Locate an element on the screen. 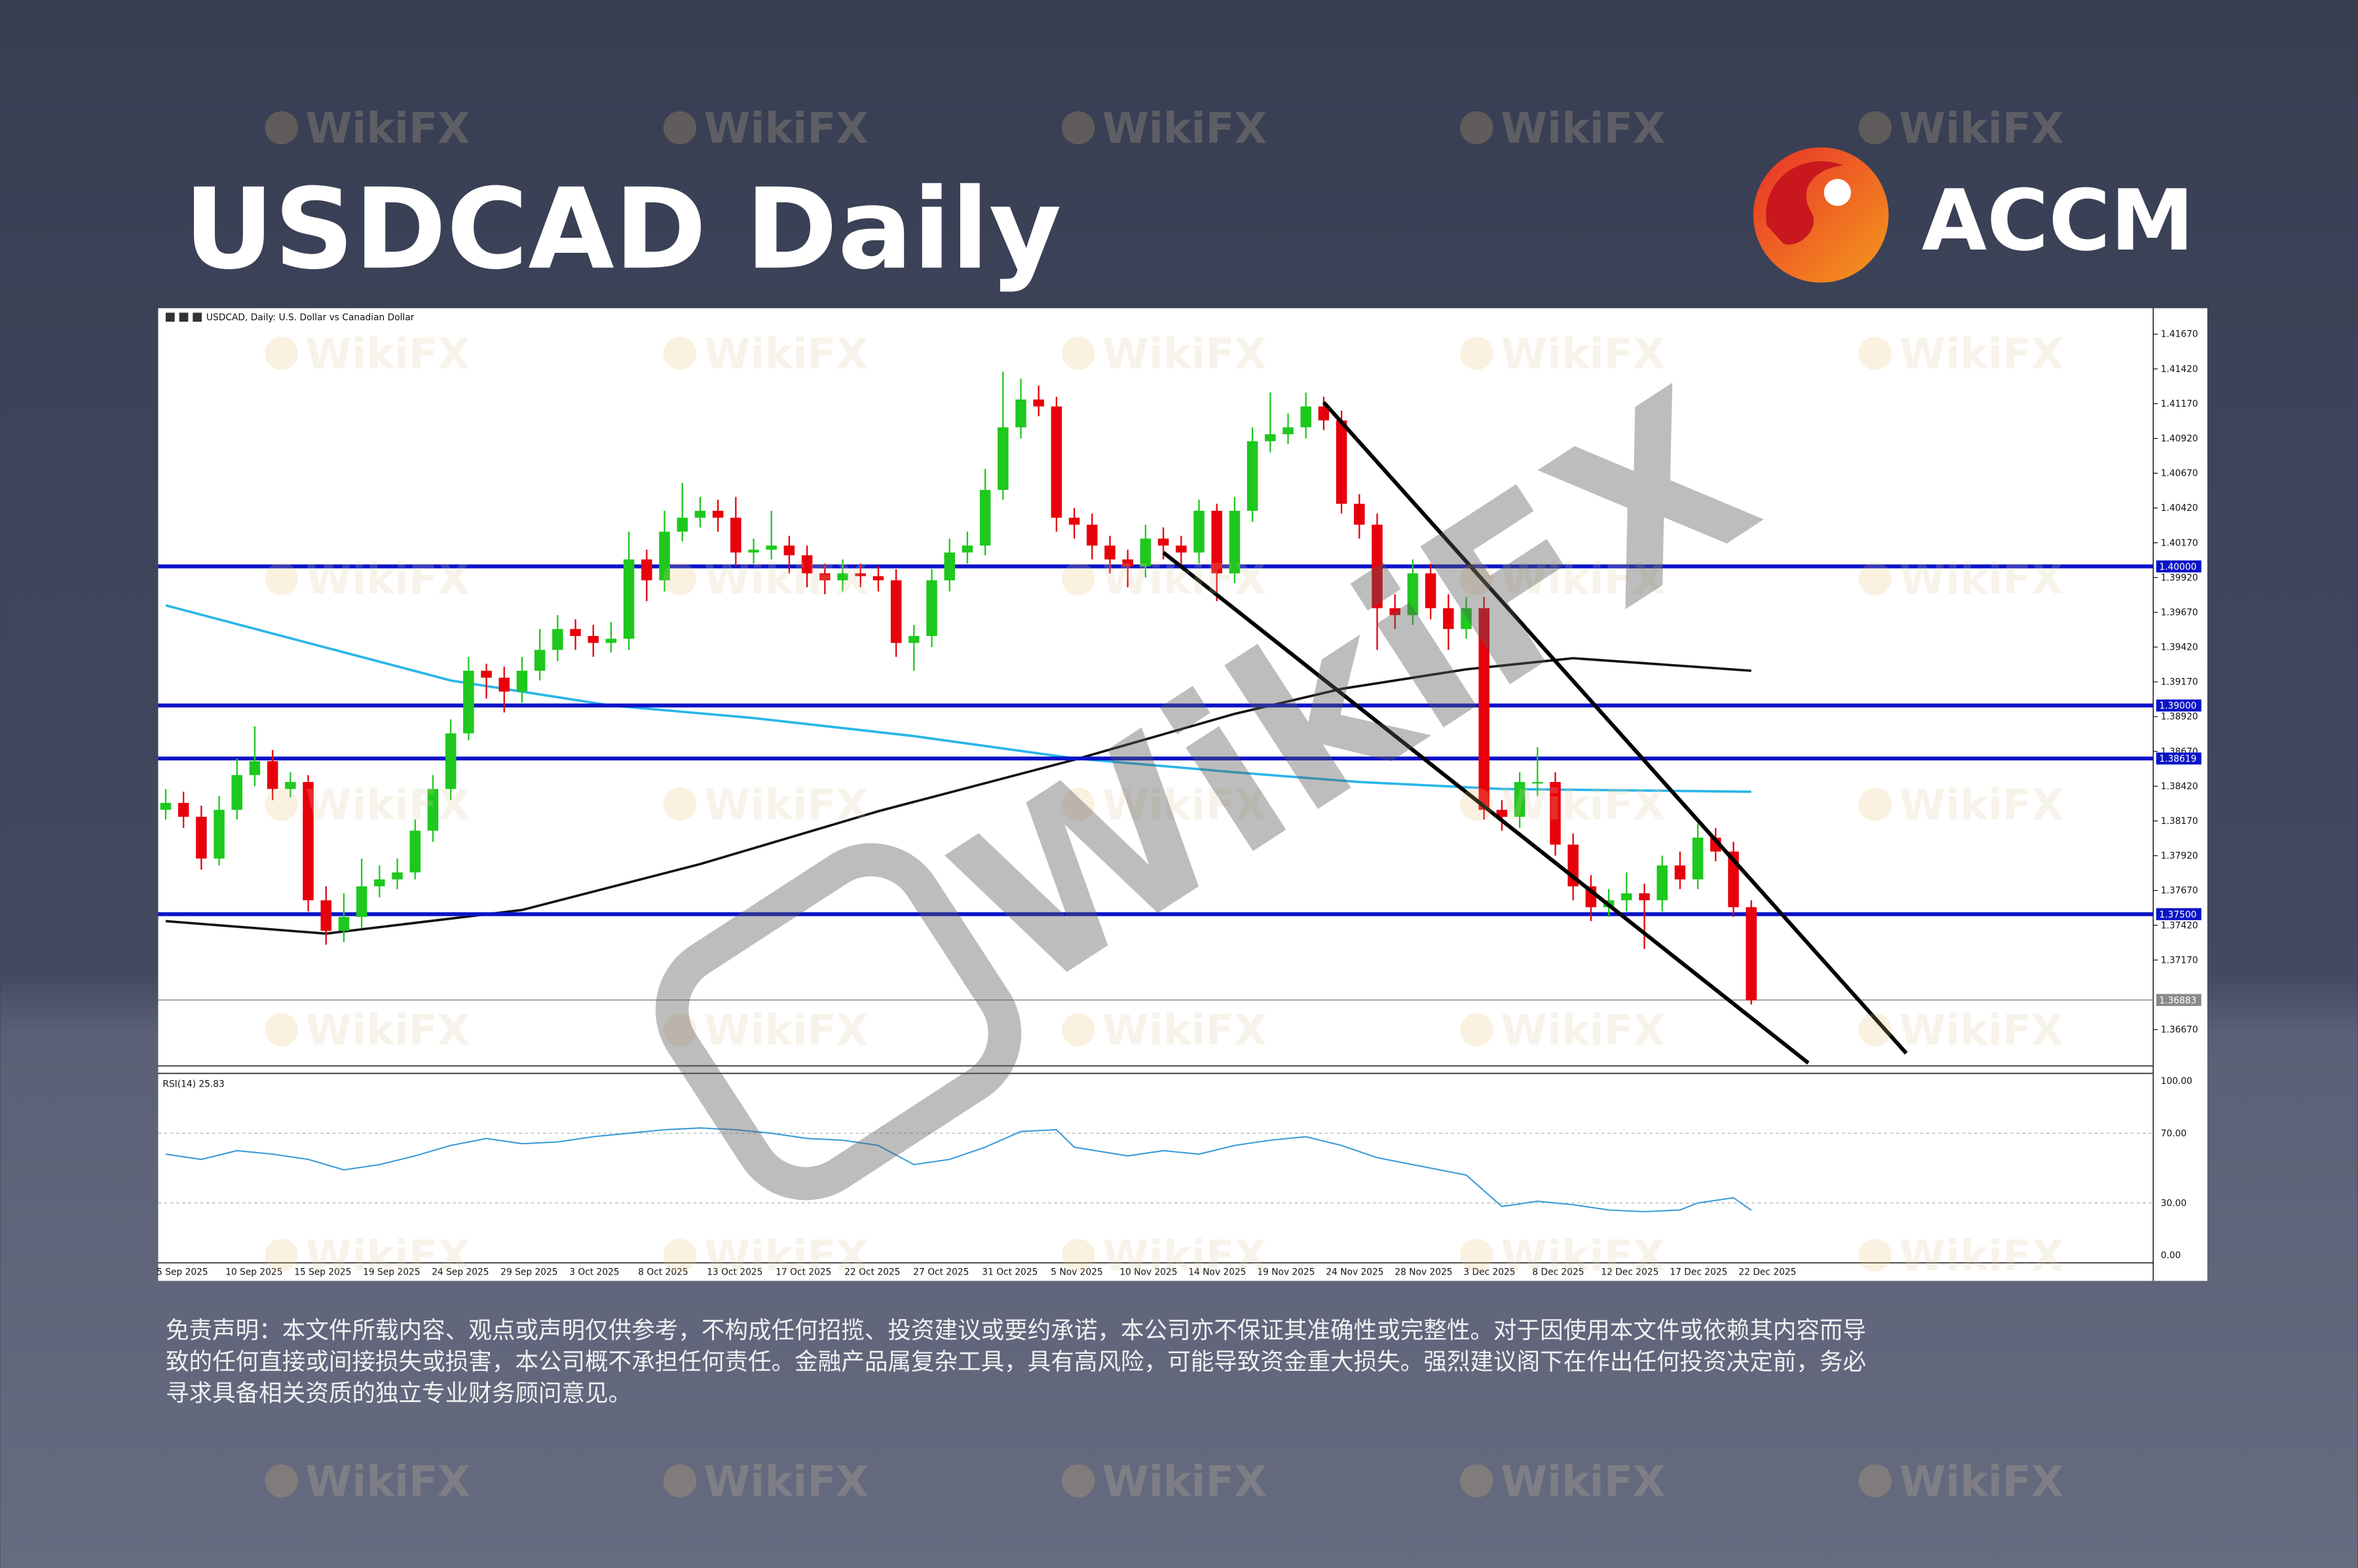 The image size is (2358, 1568). x-tick-label: 3 Dec 2025 is located at coordinates (1489, 1272).